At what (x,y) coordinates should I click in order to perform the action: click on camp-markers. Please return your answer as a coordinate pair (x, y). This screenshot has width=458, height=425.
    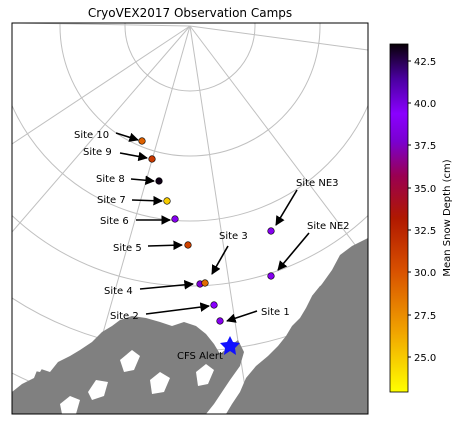
    Looking at the image, I should click on (206, 231).